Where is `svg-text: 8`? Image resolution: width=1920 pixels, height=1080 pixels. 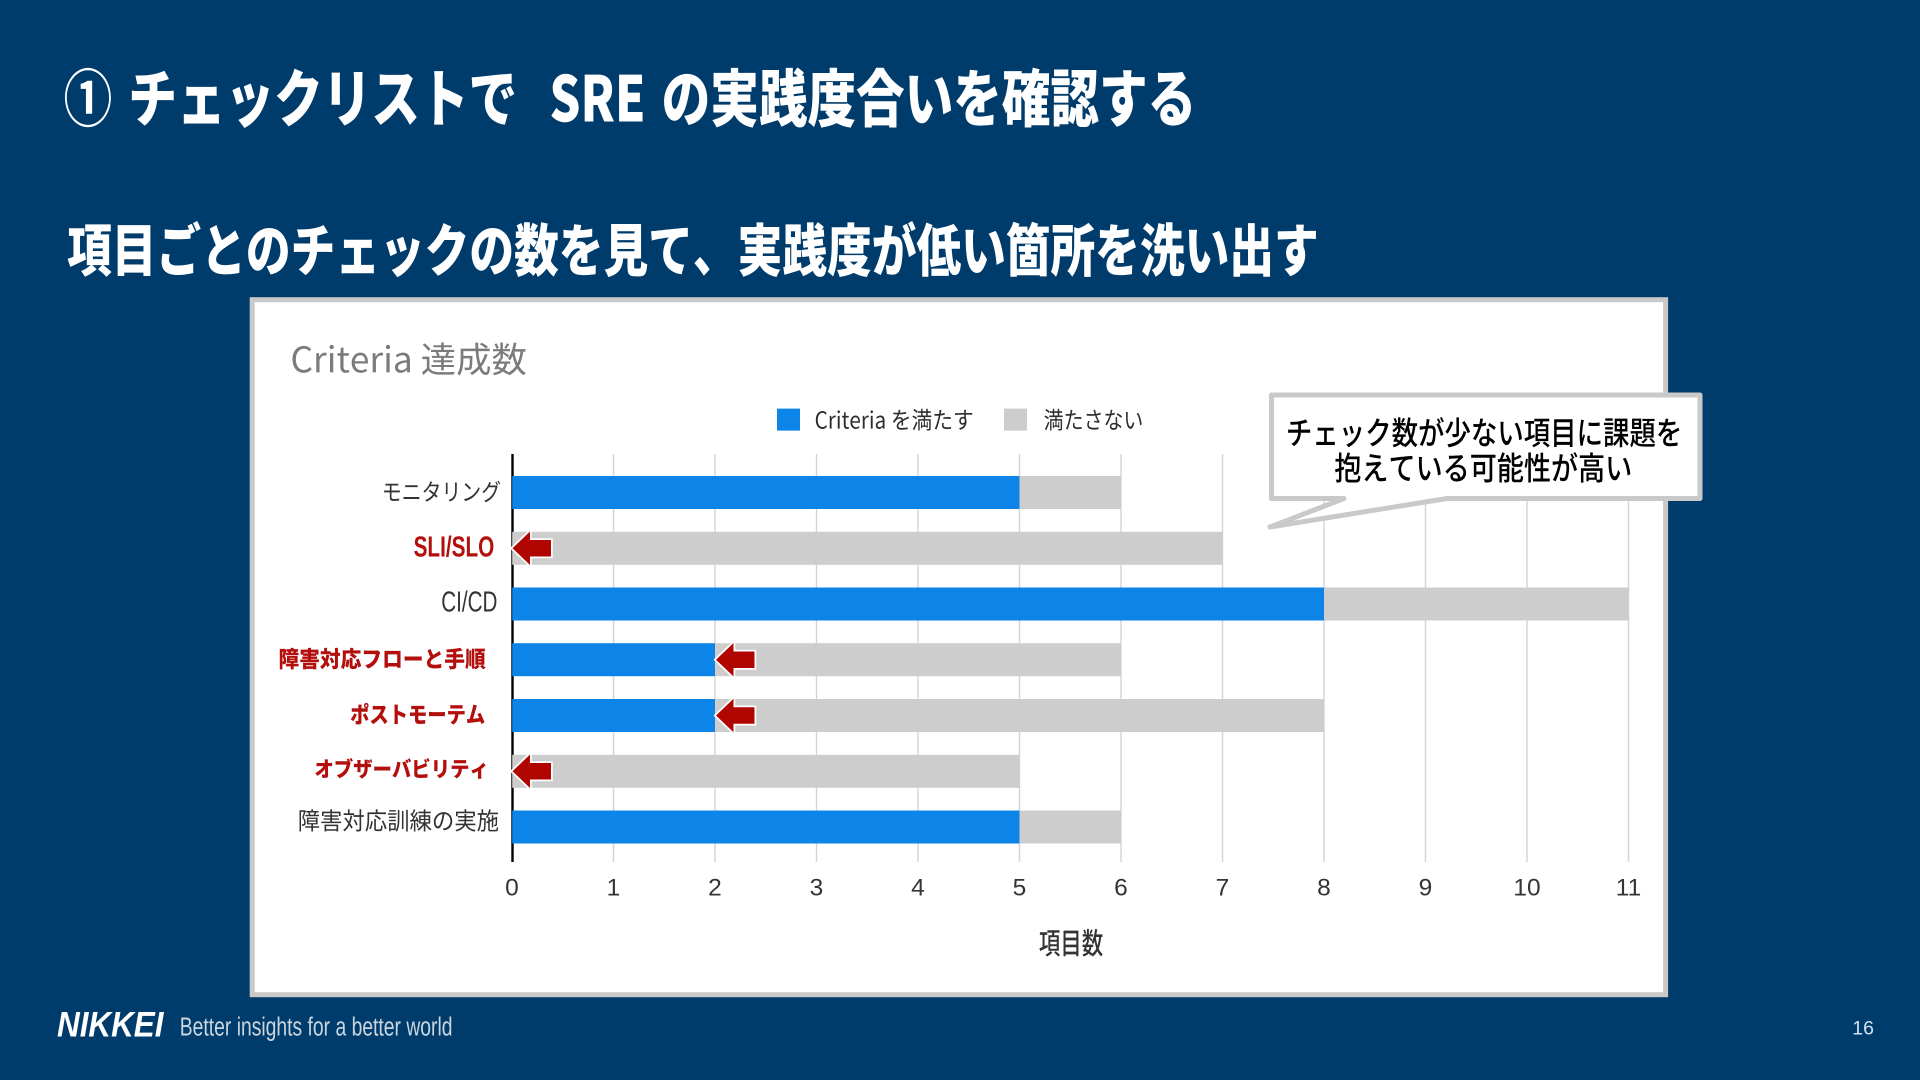 svg-text: 8 is located at coordinates (1324, 888).